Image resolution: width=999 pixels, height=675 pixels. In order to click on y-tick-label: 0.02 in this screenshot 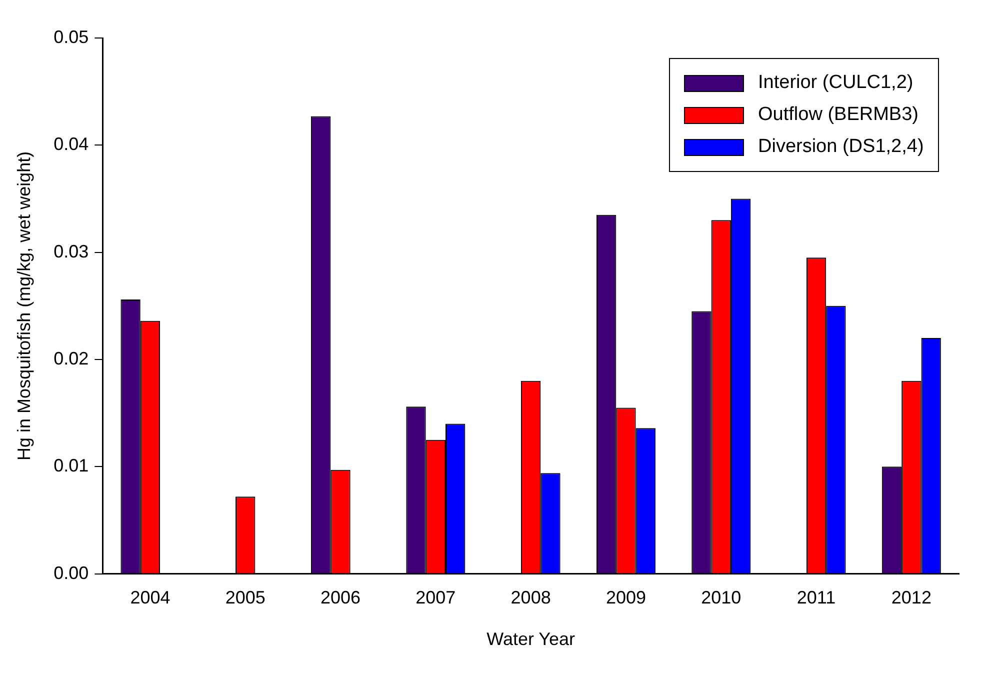, I will do `click(71, 358)`.